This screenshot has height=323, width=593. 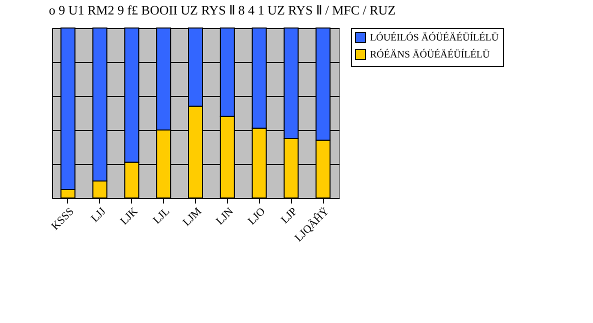 I want to click on x-tick-label: LJO, so click(x=257, y=216).